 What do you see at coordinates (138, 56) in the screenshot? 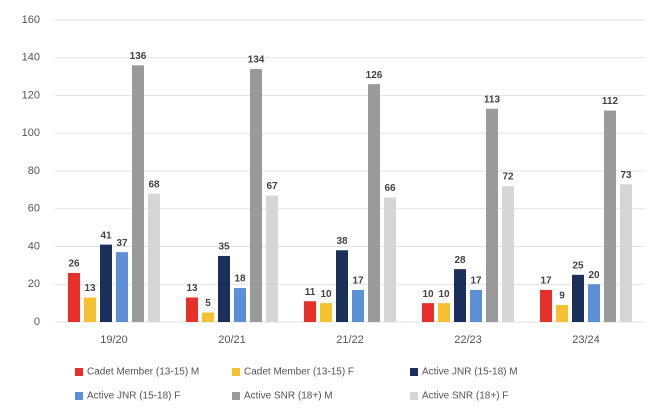
I see `value-label: 136` at bounding box center [138, 56].